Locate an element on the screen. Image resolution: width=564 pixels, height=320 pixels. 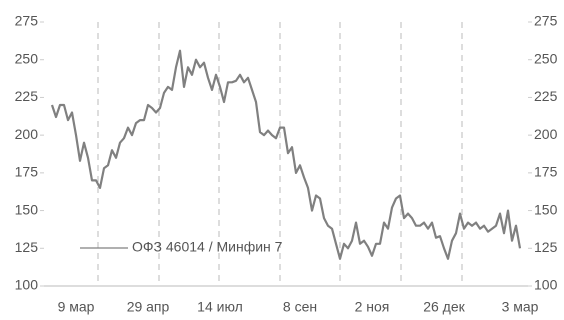
x-tick-label: 14 июл is located at coordinates (220, 307).